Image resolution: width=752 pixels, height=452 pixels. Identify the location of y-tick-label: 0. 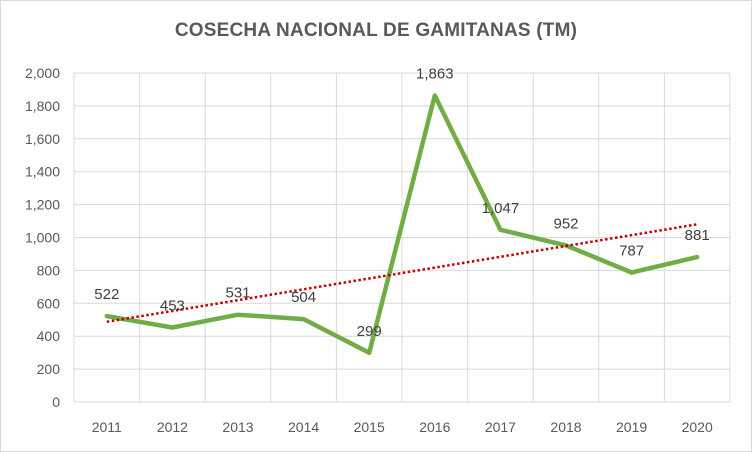
(56, 402).